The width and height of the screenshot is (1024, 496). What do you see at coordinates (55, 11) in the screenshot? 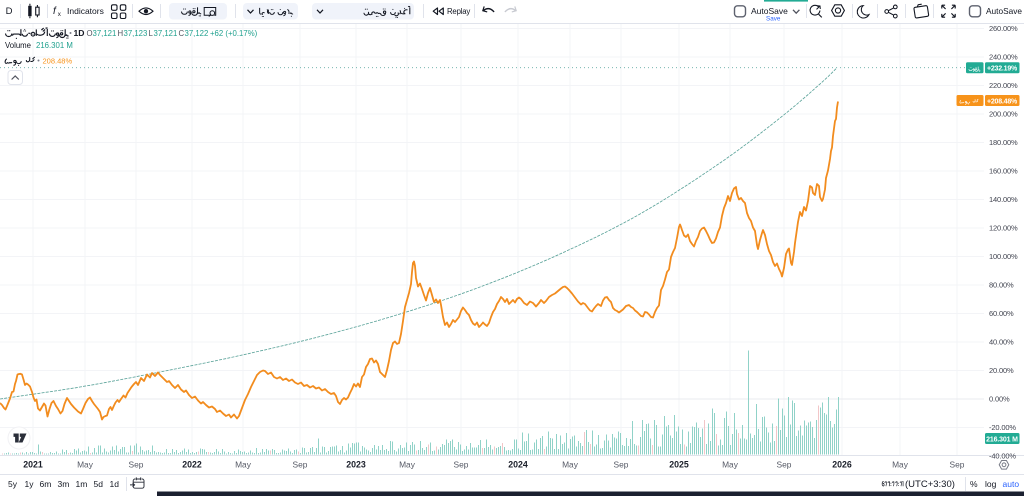
I see `svg-text: f` at bounding box center [55, 11].